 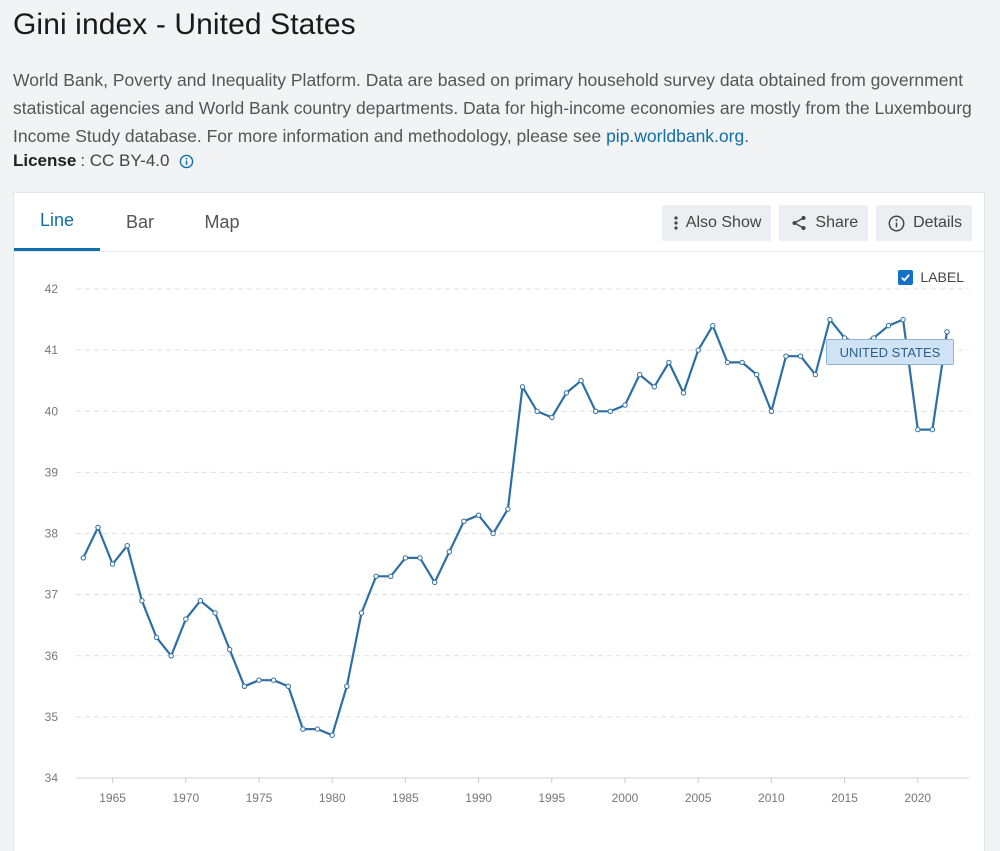 What do you see at coordinates (139, 221) in the screenshot?
I see `tab-bar: Bar` at bounding box center [139, 221].